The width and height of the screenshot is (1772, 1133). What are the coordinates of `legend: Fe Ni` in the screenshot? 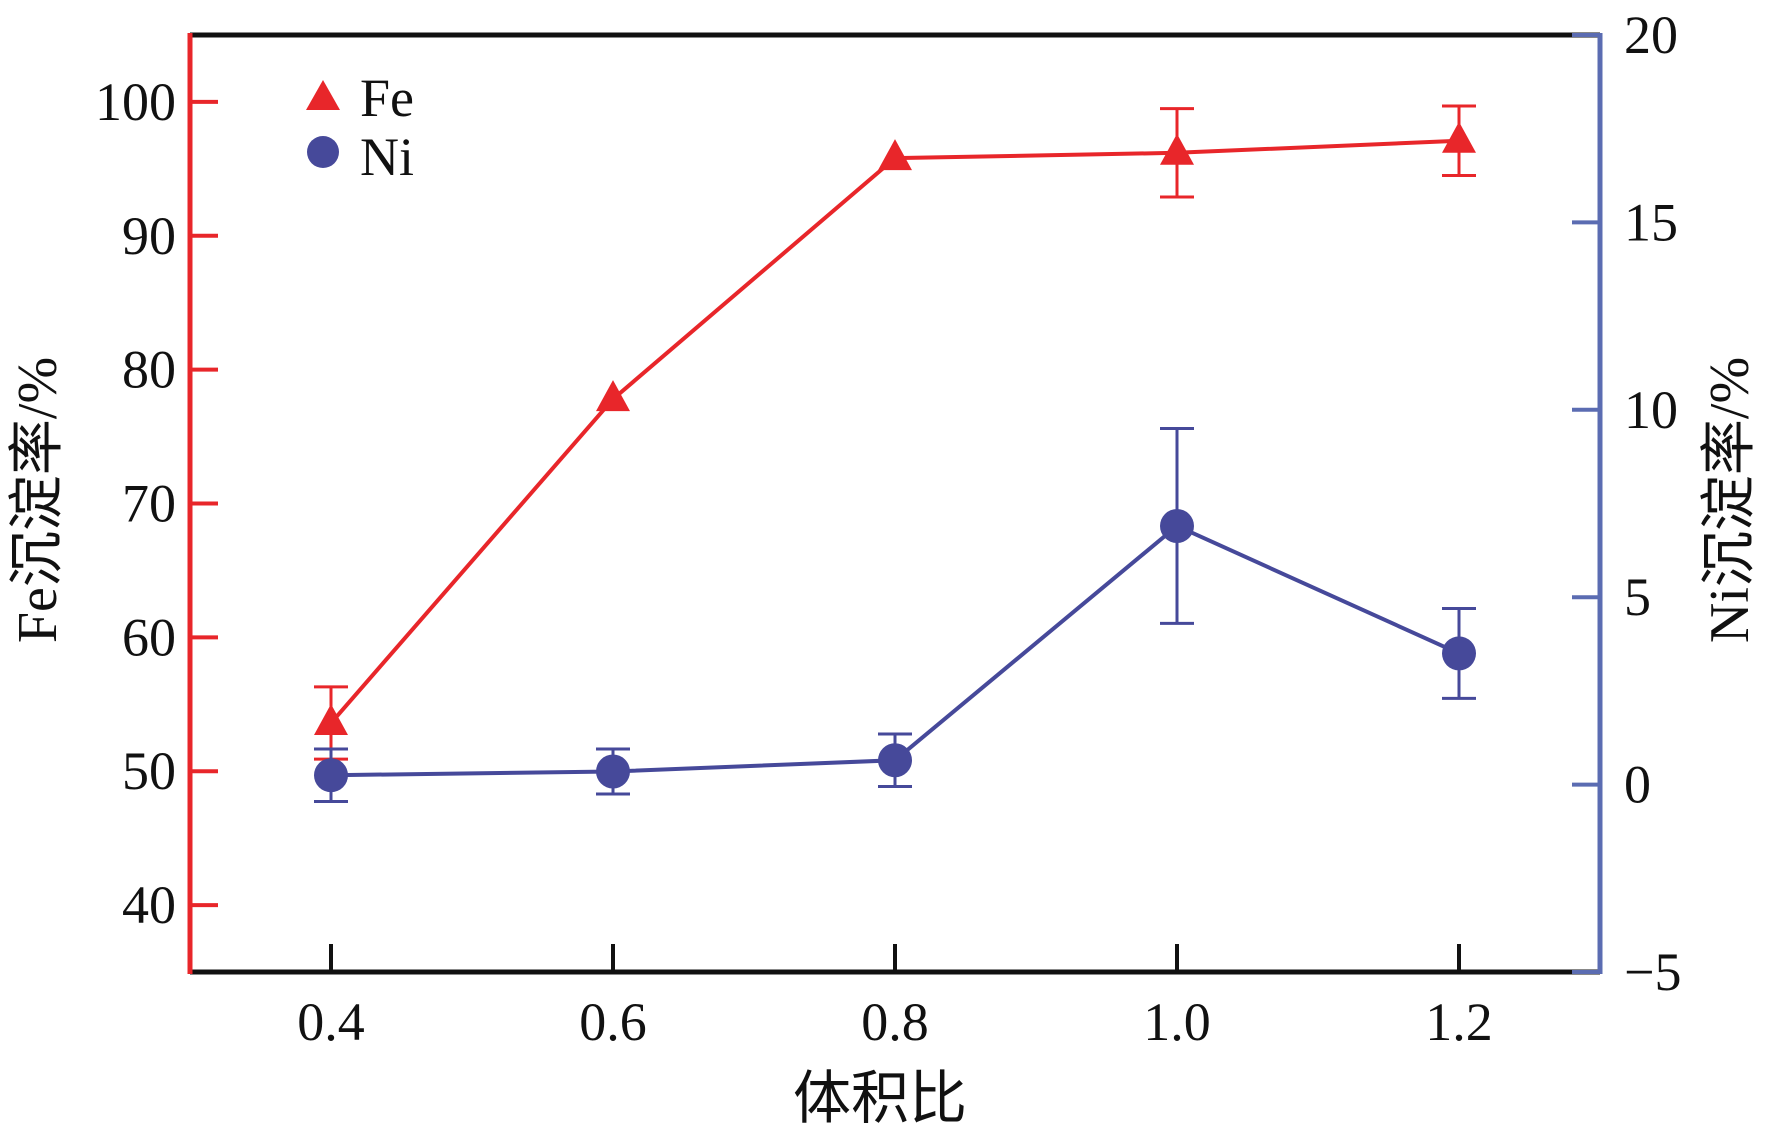 It's located at (360, 127).